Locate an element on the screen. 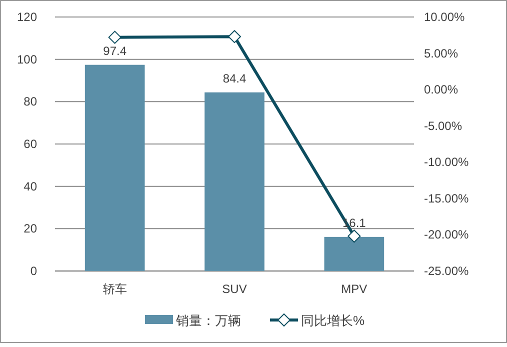 This screenshot has width=507, height=347. legend-label: 销量：万辆 is located at coordinates (208, 320).